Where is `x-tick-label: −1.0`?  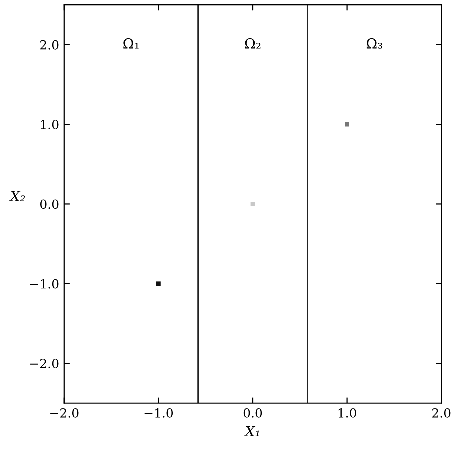 x-tick-label: −1.0 is located at coordinates (159, 413).